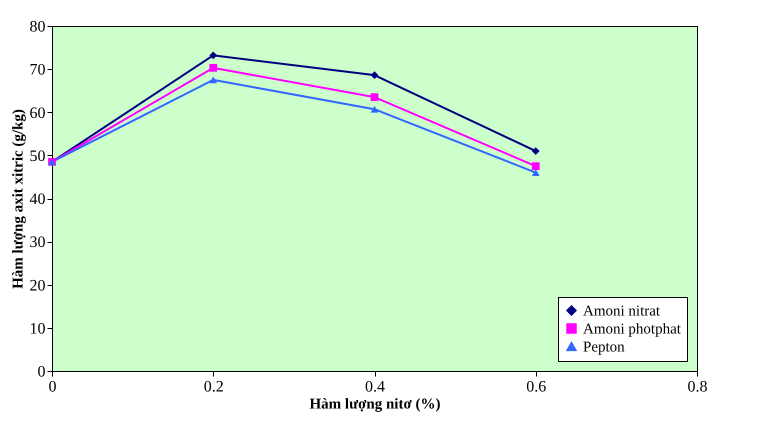 This screenshot has height=448, width=778. Describe the element at coordinates (38, 243) in the screenshot. I see `y-tick-label: 30` at that location.